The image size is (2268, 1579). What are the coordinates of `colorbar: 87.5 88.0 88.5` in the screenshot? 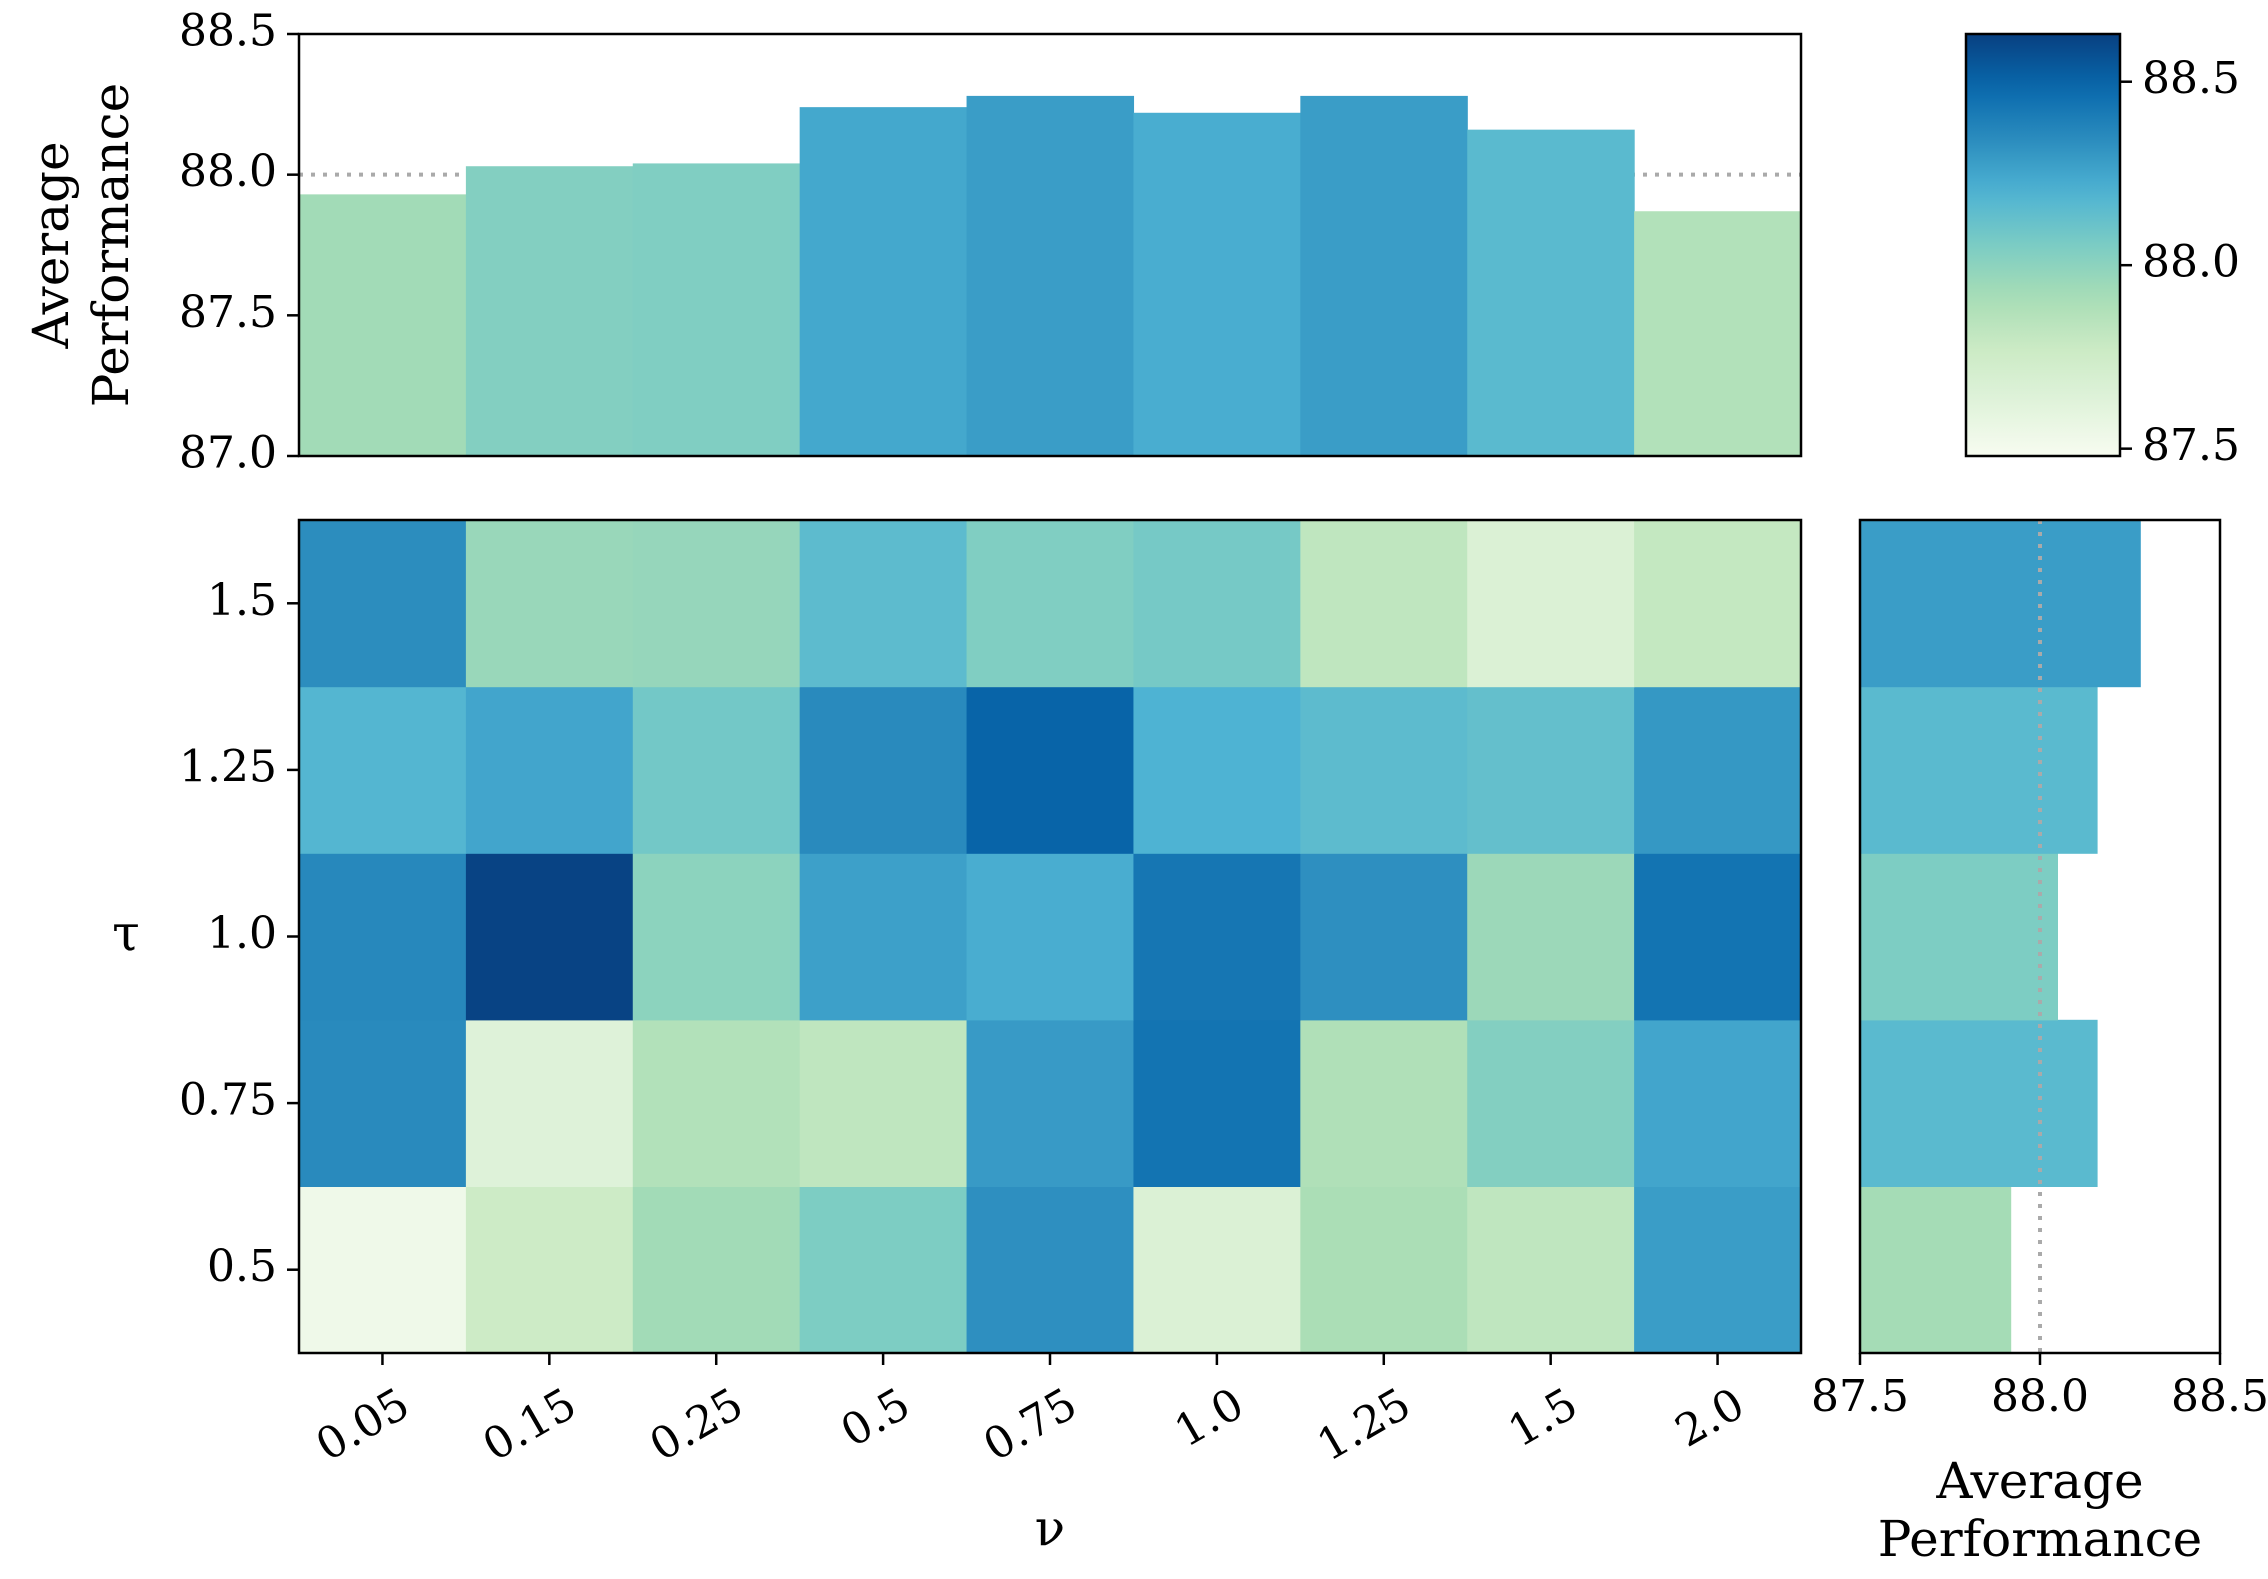 It's located at (2102, 251).